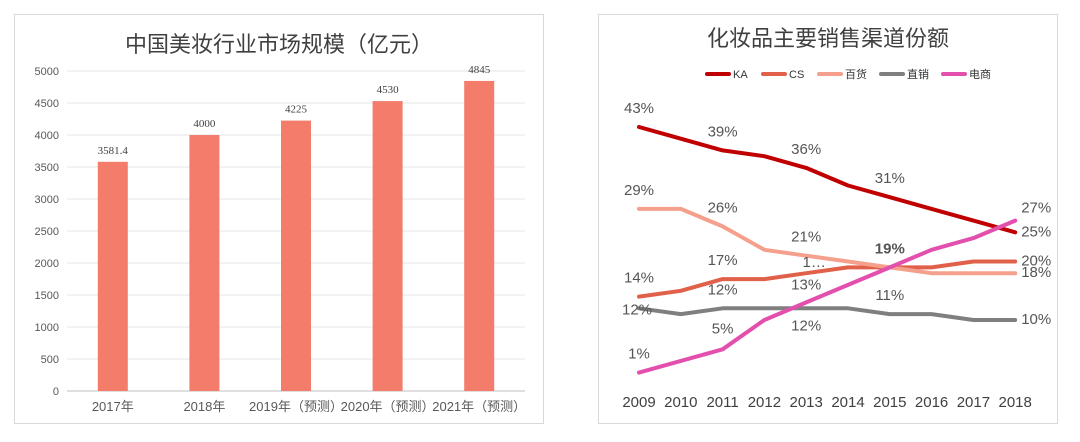  I want to click on x-category-label: 2019年（预测）, so click(296, 406).